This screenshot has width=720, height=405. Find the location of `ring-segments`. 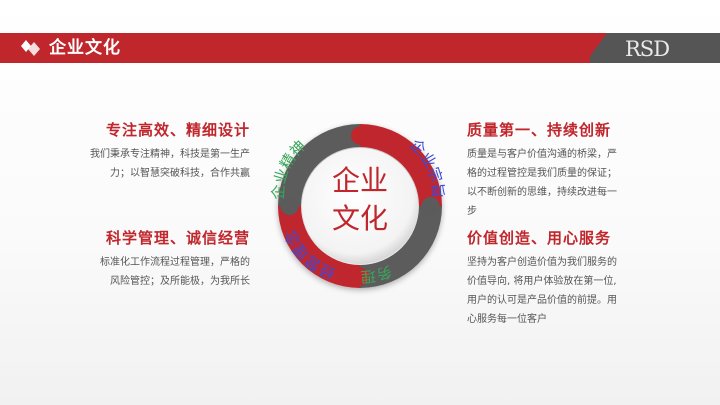

ring-segments is located at coordinates (360, 206).